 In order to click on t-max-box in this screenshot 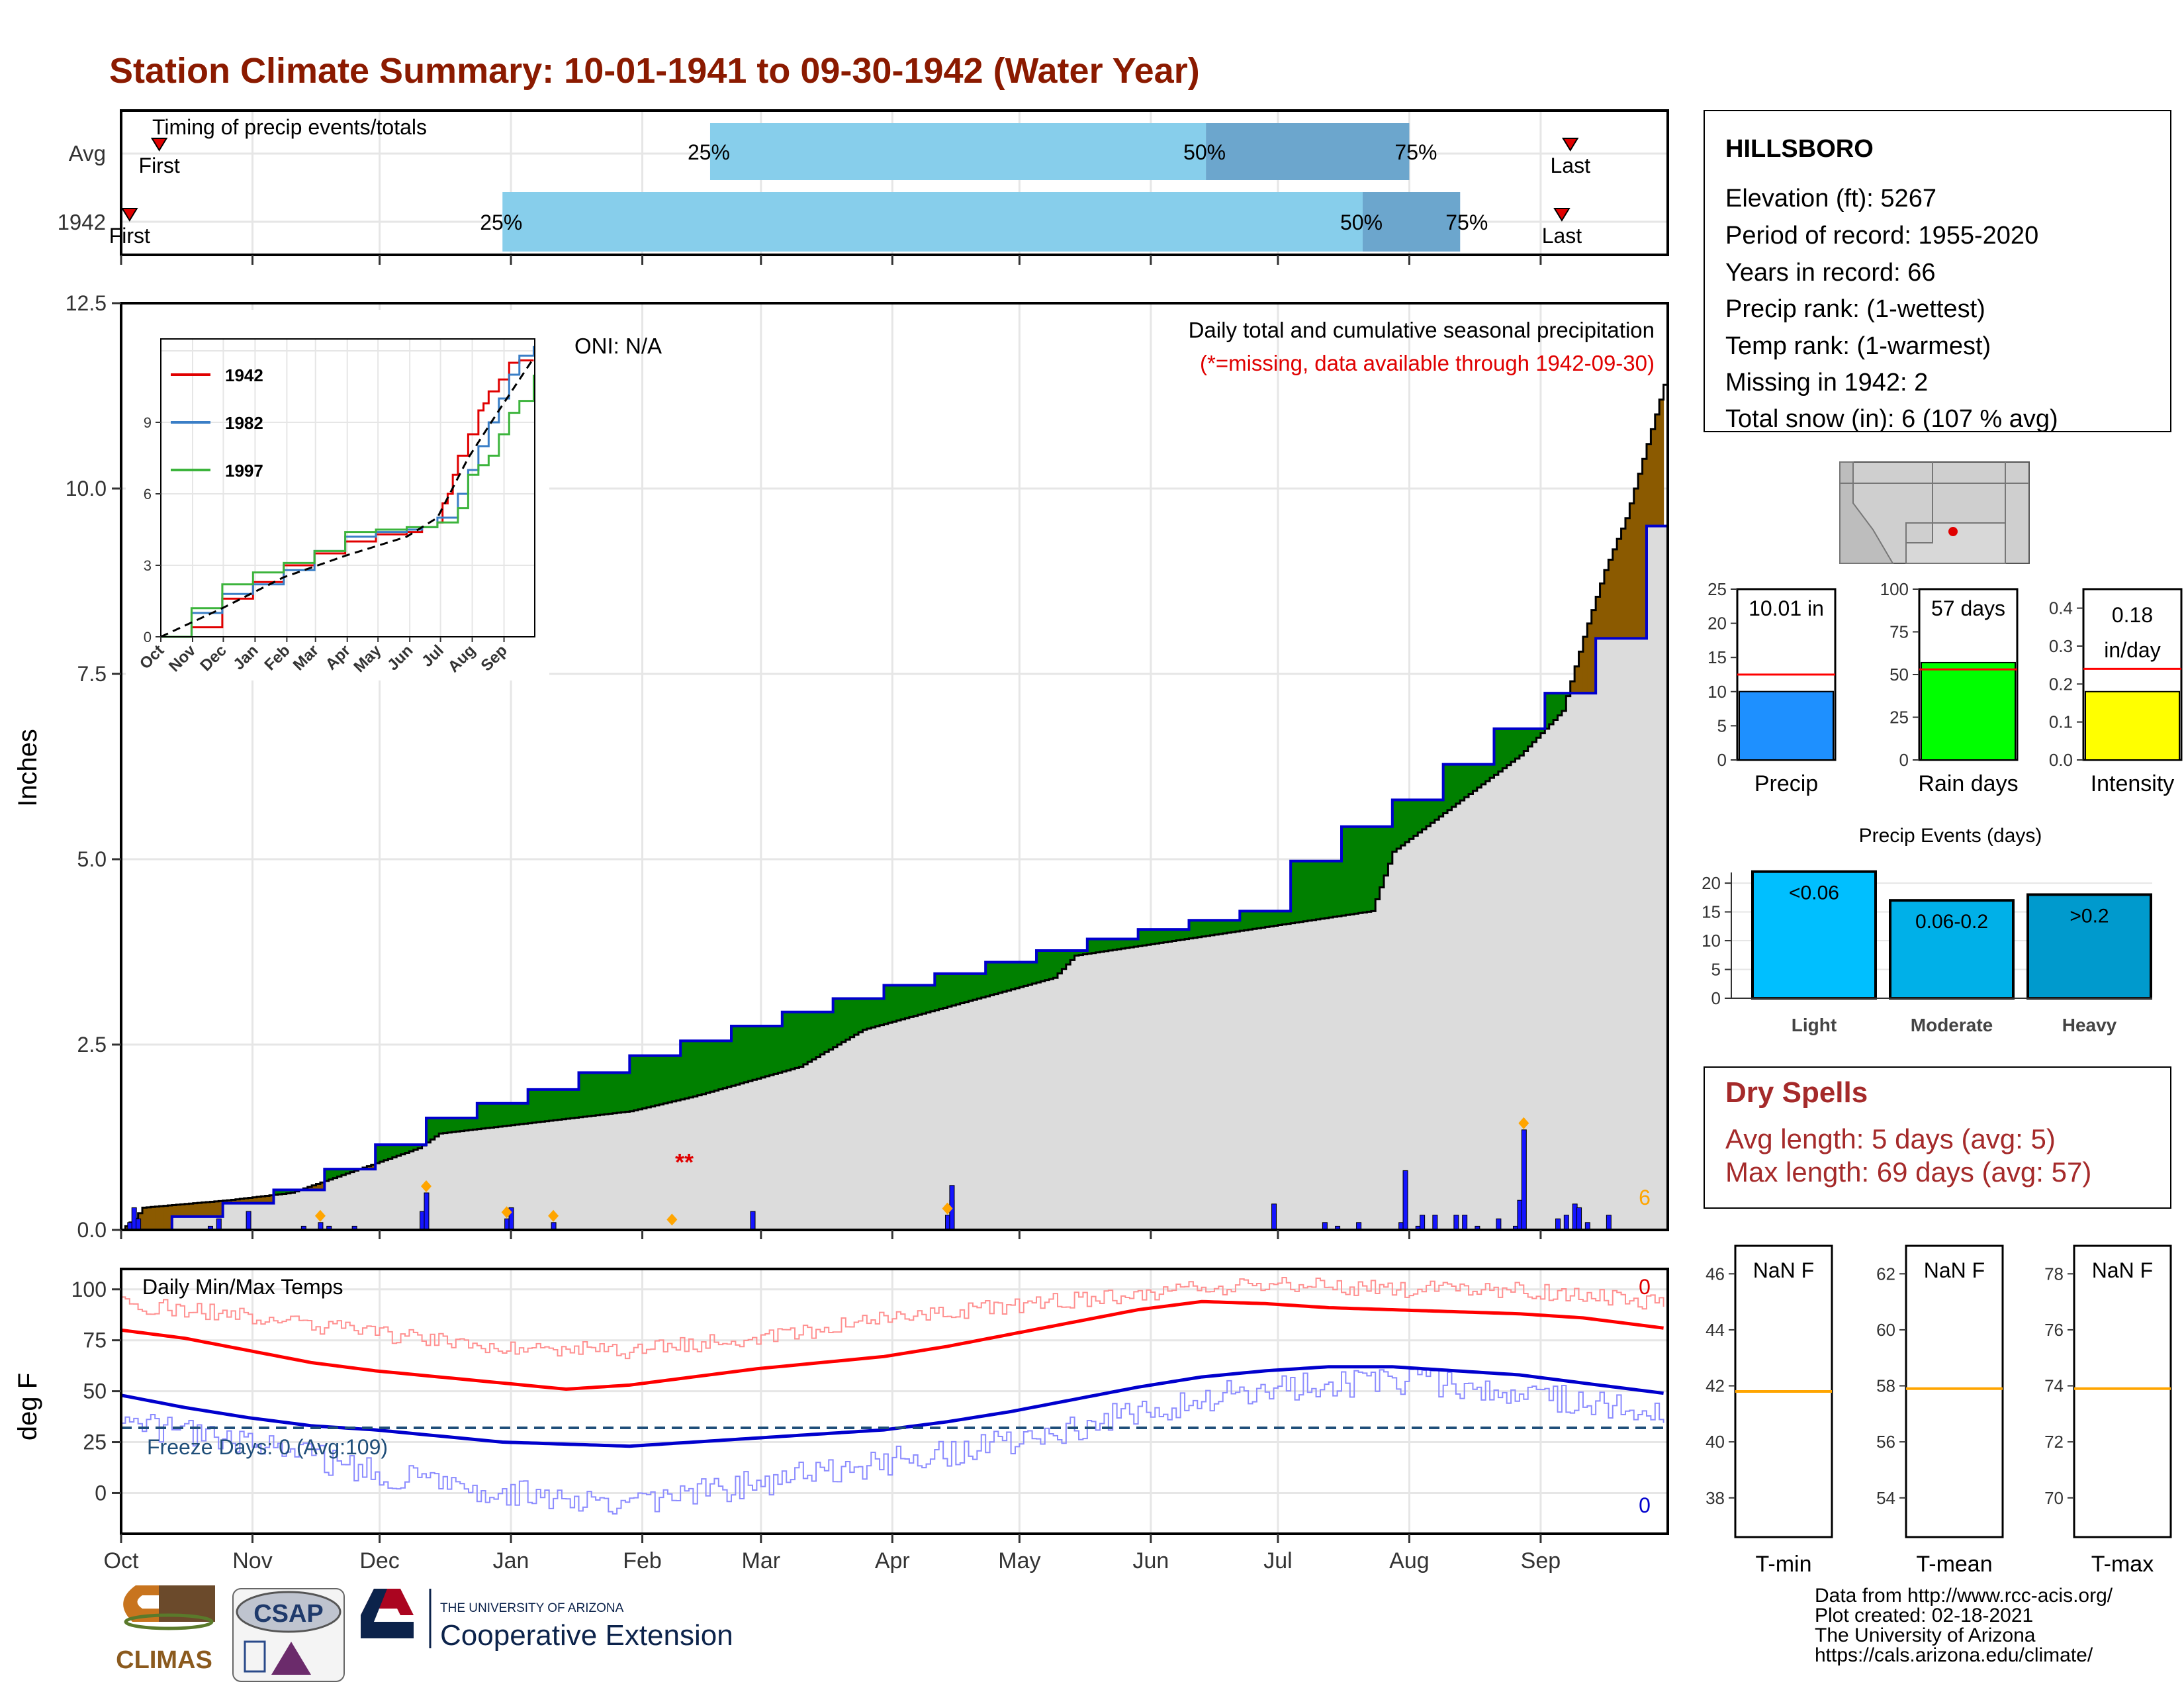, I will do `click(2122, 1391)`.